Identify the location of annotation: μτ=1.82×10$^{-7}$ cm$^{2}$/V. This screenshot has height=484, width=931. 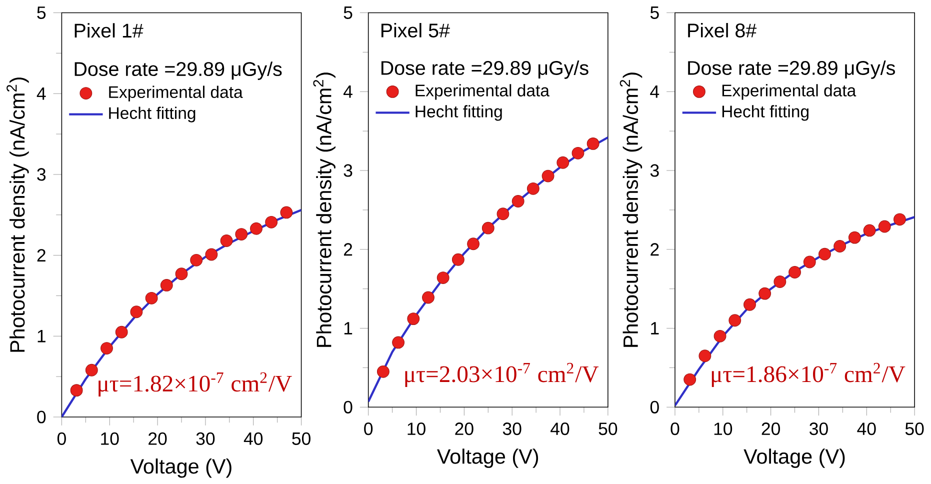
(195, 384).